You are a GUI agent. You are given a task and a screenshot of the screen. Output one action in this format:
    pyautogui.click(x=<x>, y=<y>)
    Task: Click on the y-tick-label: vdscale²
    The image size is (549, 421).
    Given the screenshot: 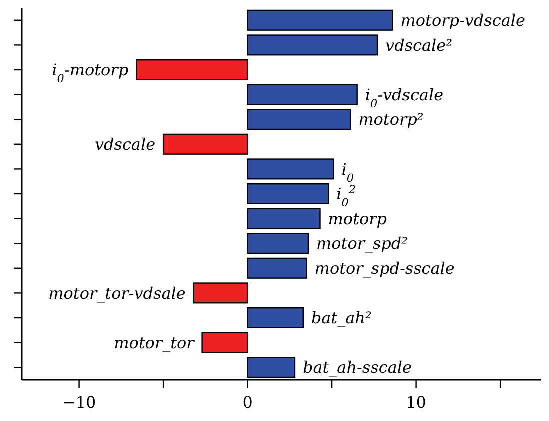 What is the action you would take?
    pyautogui.click(x=419, y=45)
    